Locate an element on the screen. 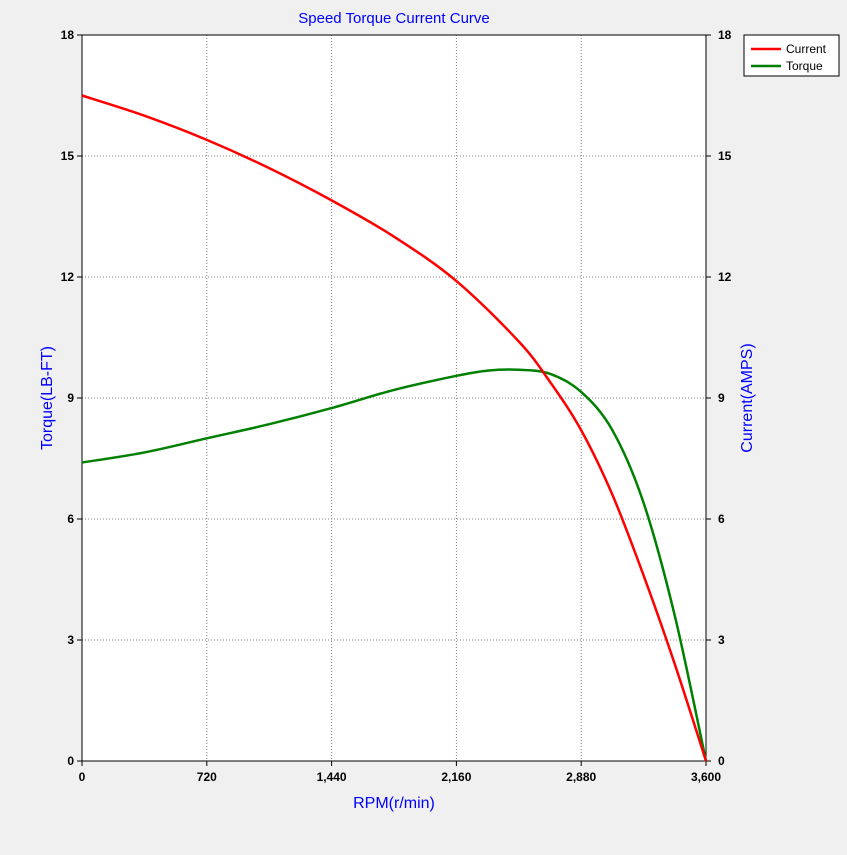 The width and height of the screenshot is (847, 855). y-left-tick-label: 6 is located at coordinates (70, 519).